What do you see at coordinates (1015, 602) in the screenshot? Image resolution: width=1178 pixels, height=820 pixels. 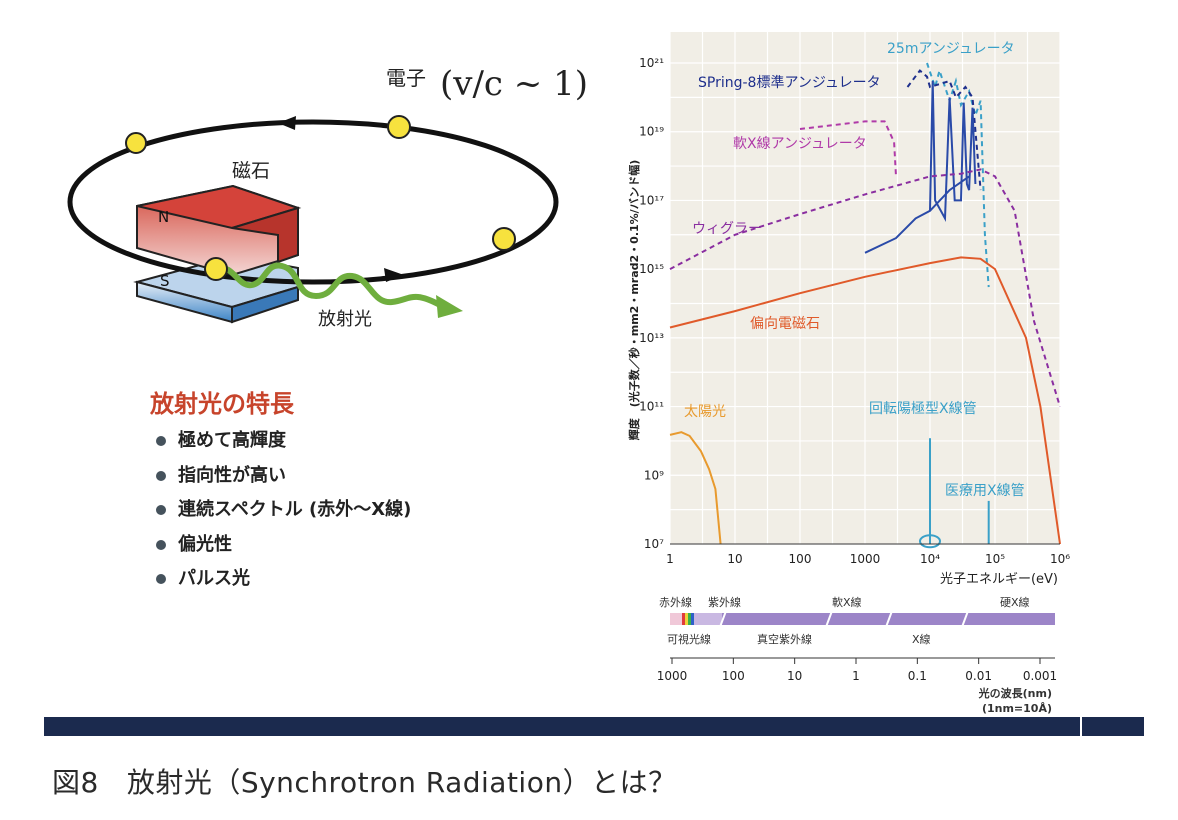 I see `band-label-hard-xray: 硬X線` at bounding box center [1015, 602].